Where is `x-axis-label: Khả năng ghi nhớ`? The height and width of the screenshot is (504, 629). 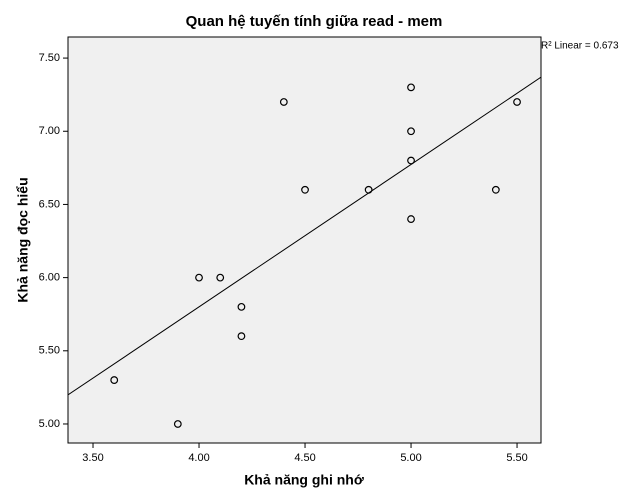
x-axis-label: Khả năng ghi nhớ is located at coordinates (304, 480).